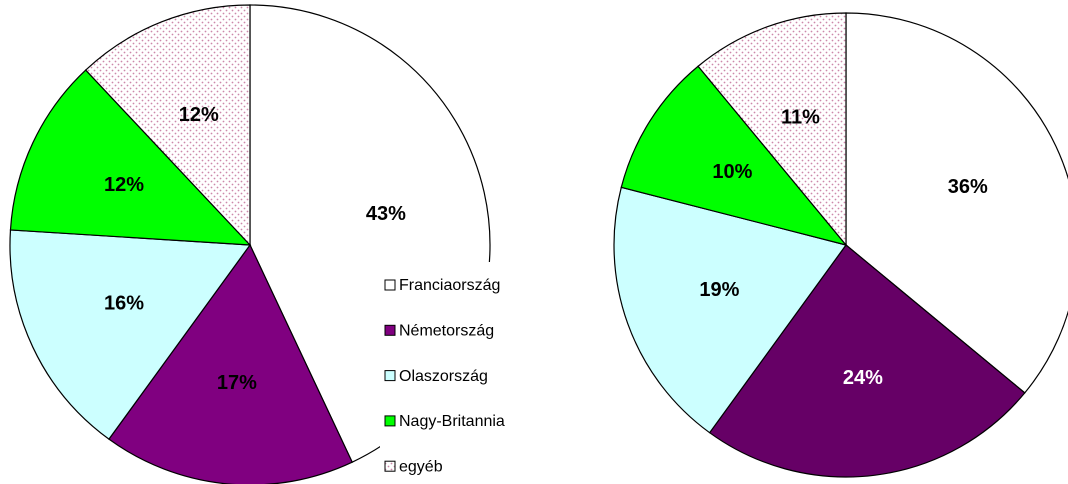 This screenshot has width=1068, height=484. Describe the element at coordinates (863, 378) in the screenshot. I see `data-label: 24%` at that location.